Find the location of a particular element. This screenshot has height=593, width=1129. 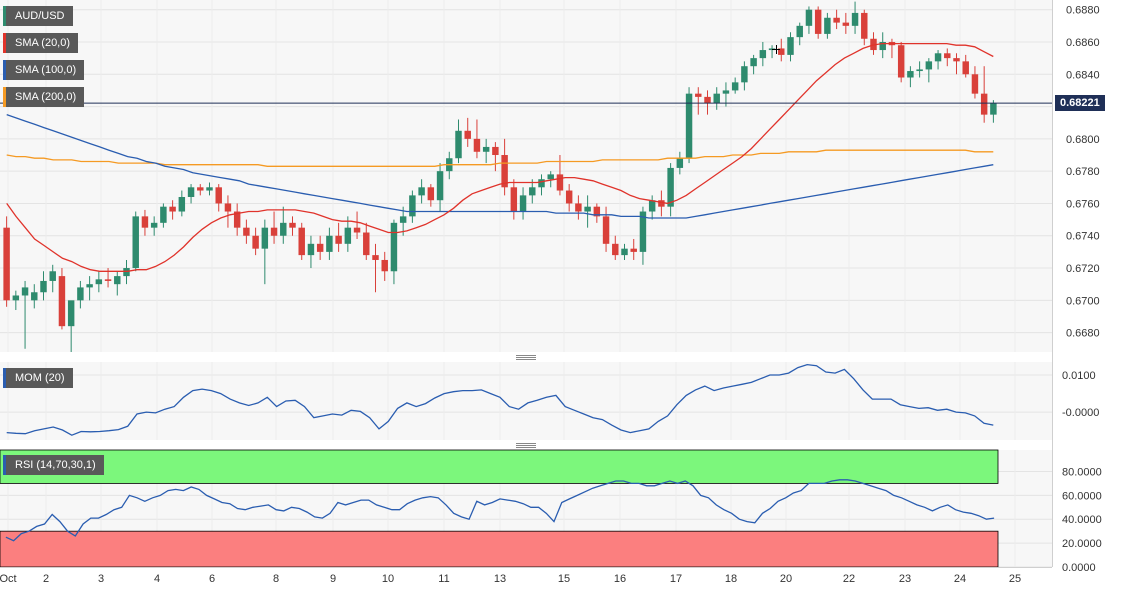

legend-mom: MOM (20) is located at coordinates (38, 378).